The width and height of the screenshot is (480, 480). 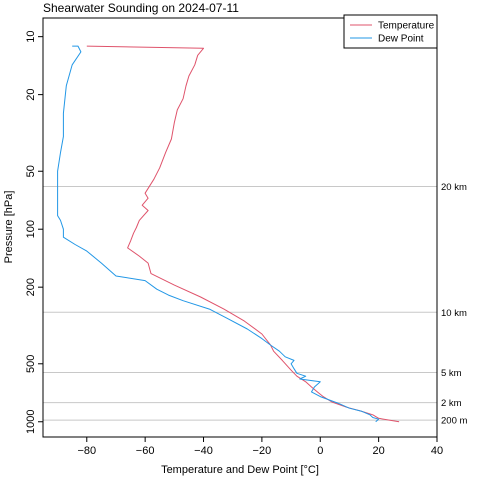 I want to click on y-tick-label: 500, so click(x=31, y=364).